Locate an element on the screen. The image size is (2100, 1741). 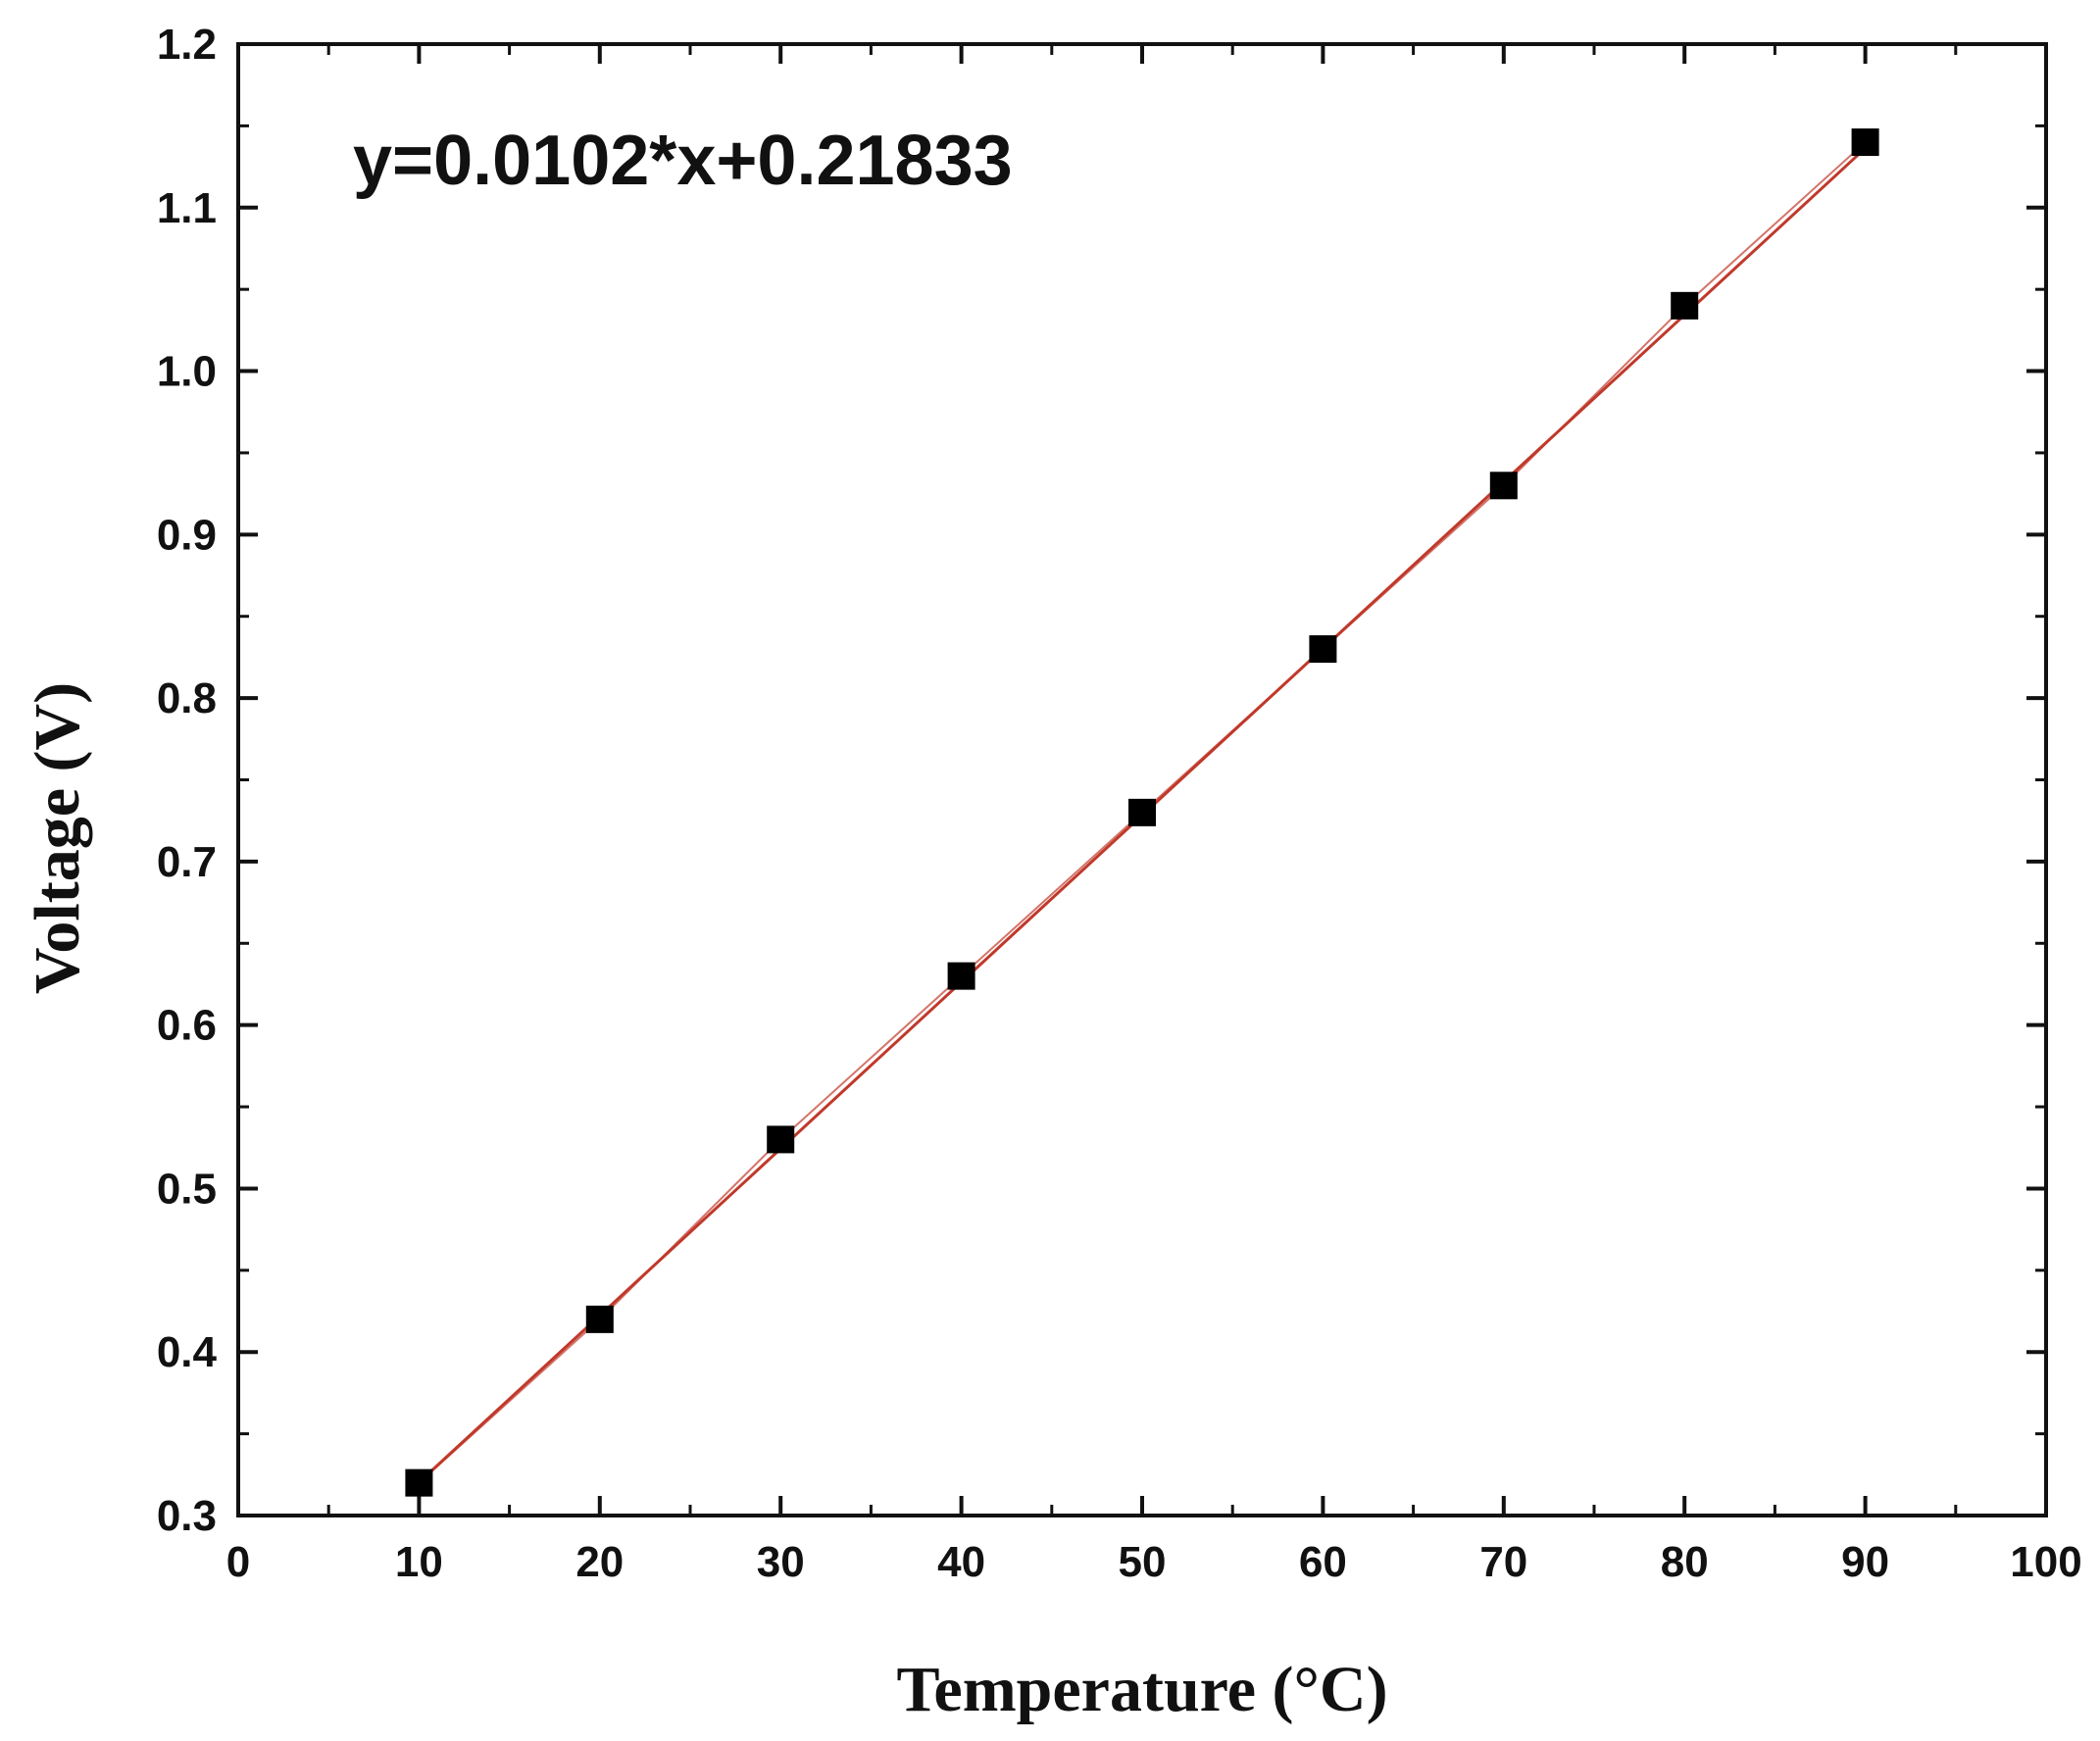
x-tick-label: 100 is located at coordinates (2045, 1562).